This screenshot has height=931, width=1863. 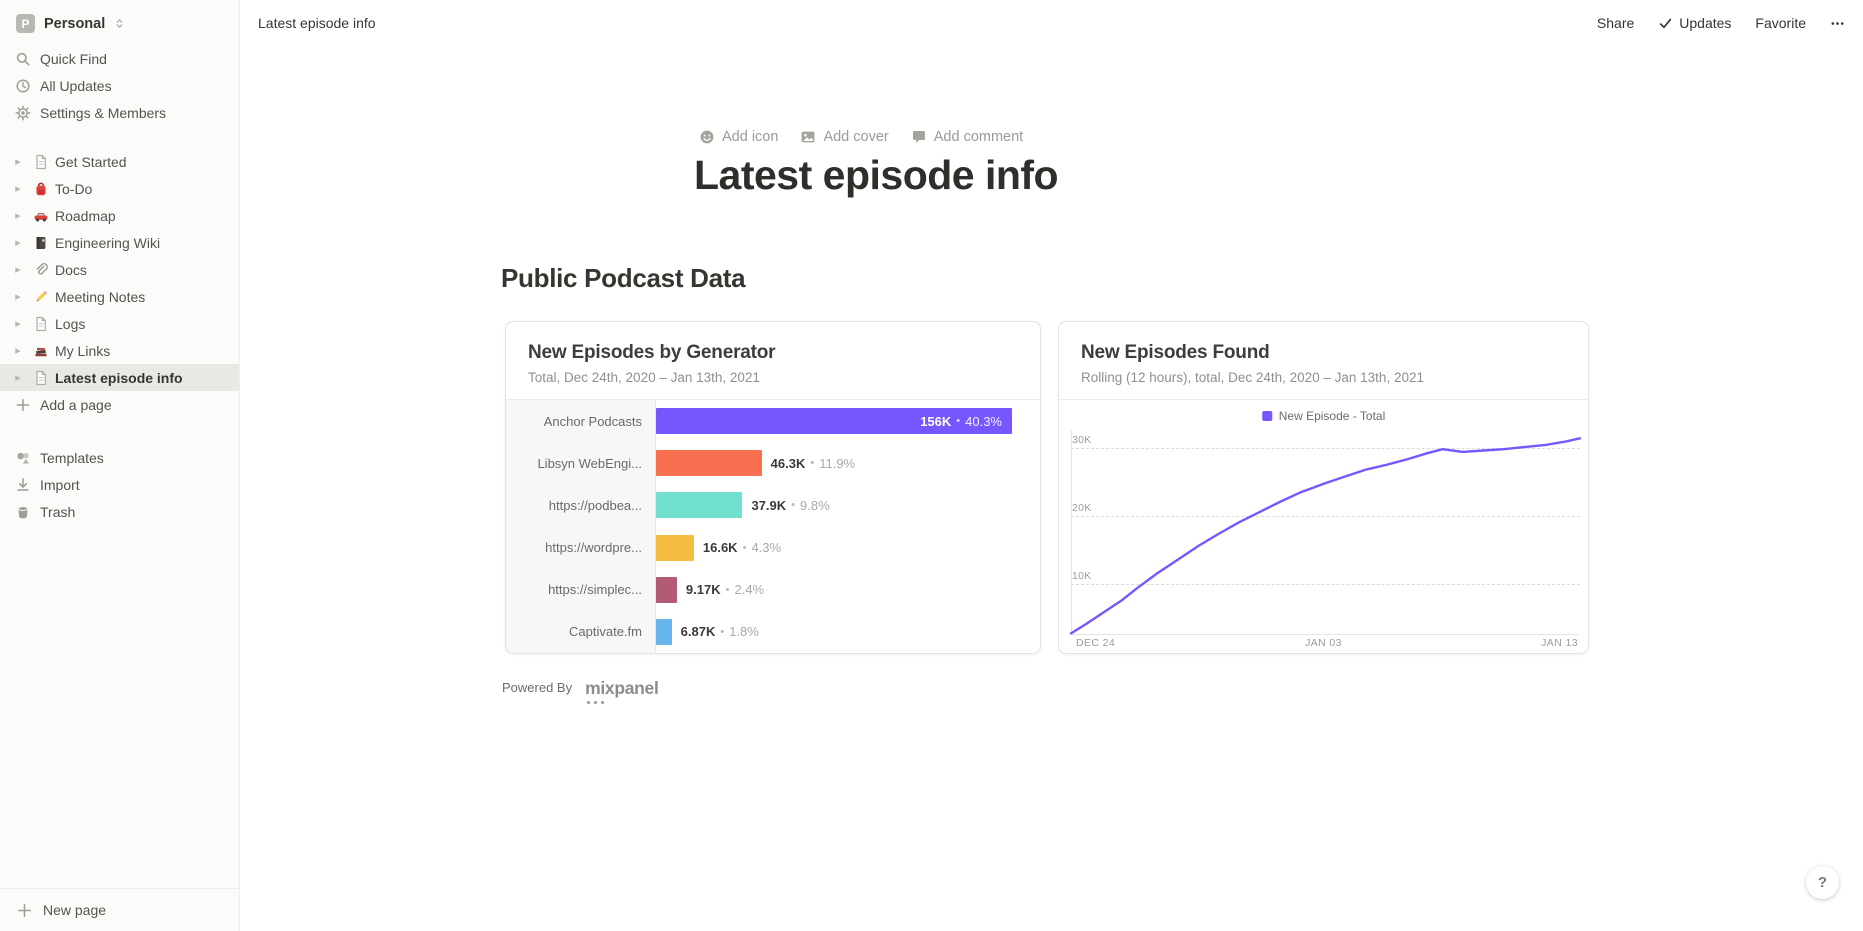 I want to click on y-tick-label: 10K, so click(x=1082, y=576).